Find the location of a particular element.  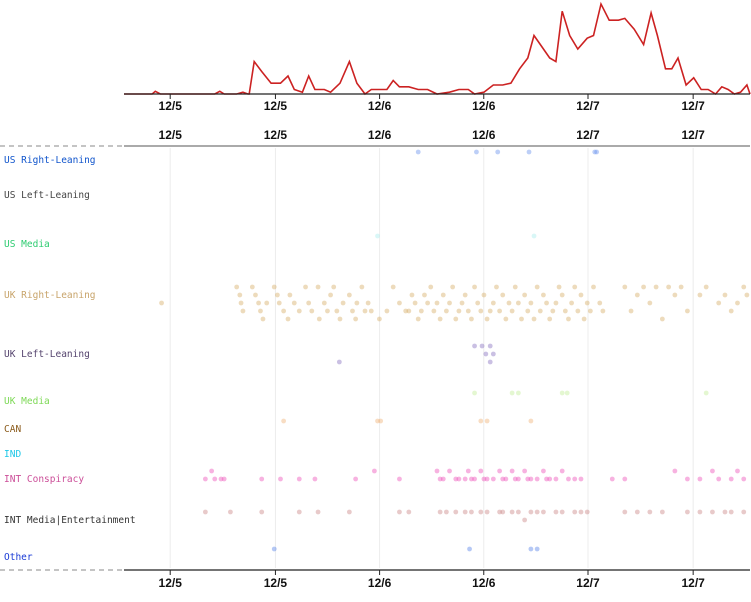

mid-time-axis: 12/5 12/5 12/6 12/6 12/7 12/7 is located at coordinates (375, 137).